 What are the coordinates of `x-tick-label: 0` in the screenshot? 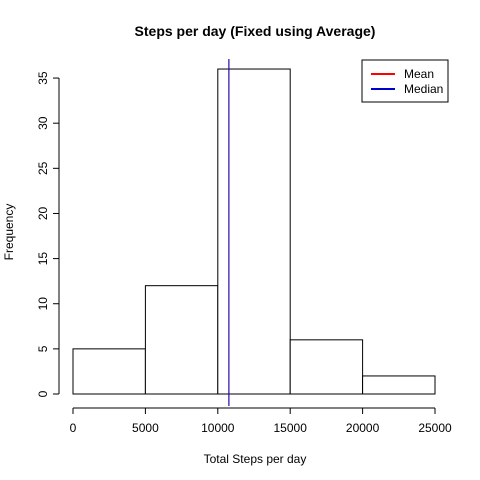 It's located at (73, 428).